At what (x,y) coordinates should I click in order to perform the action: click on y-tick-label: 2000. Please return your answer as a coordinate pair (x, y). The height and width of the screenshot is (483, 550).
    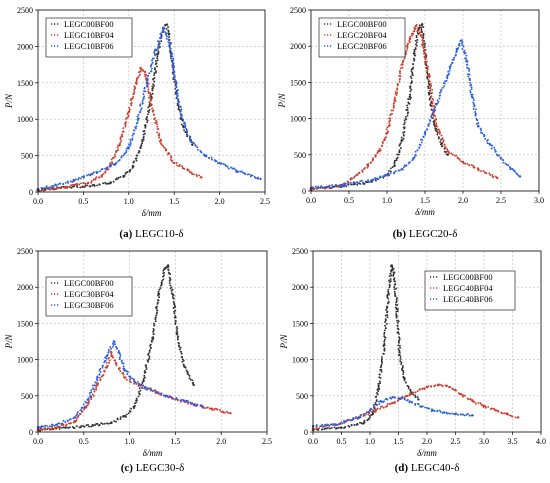
    Looking at the image, I should click on (25, 287).